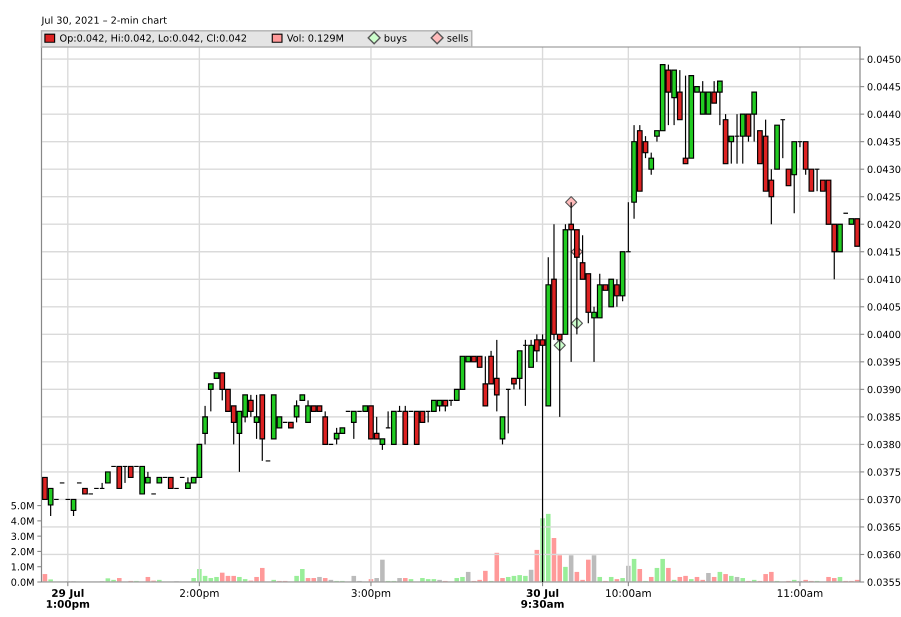 This screenshot has width=901, height=617. Describe the element at coordinates (371, 594) in the screenshot. I see `x-tick-label: 3:00pm` at that location.